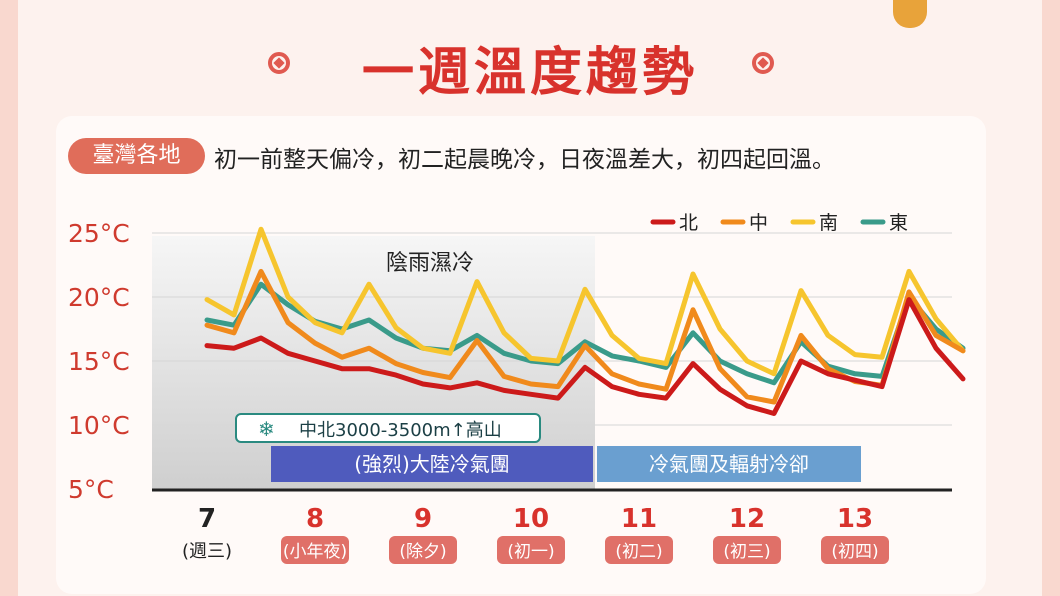 The width and height of the screenshot is (1060, 596). What do you see at coordinates (910, 14) in the screenshot?
I see `lantern-decoration` at bounding box center [910, 14].